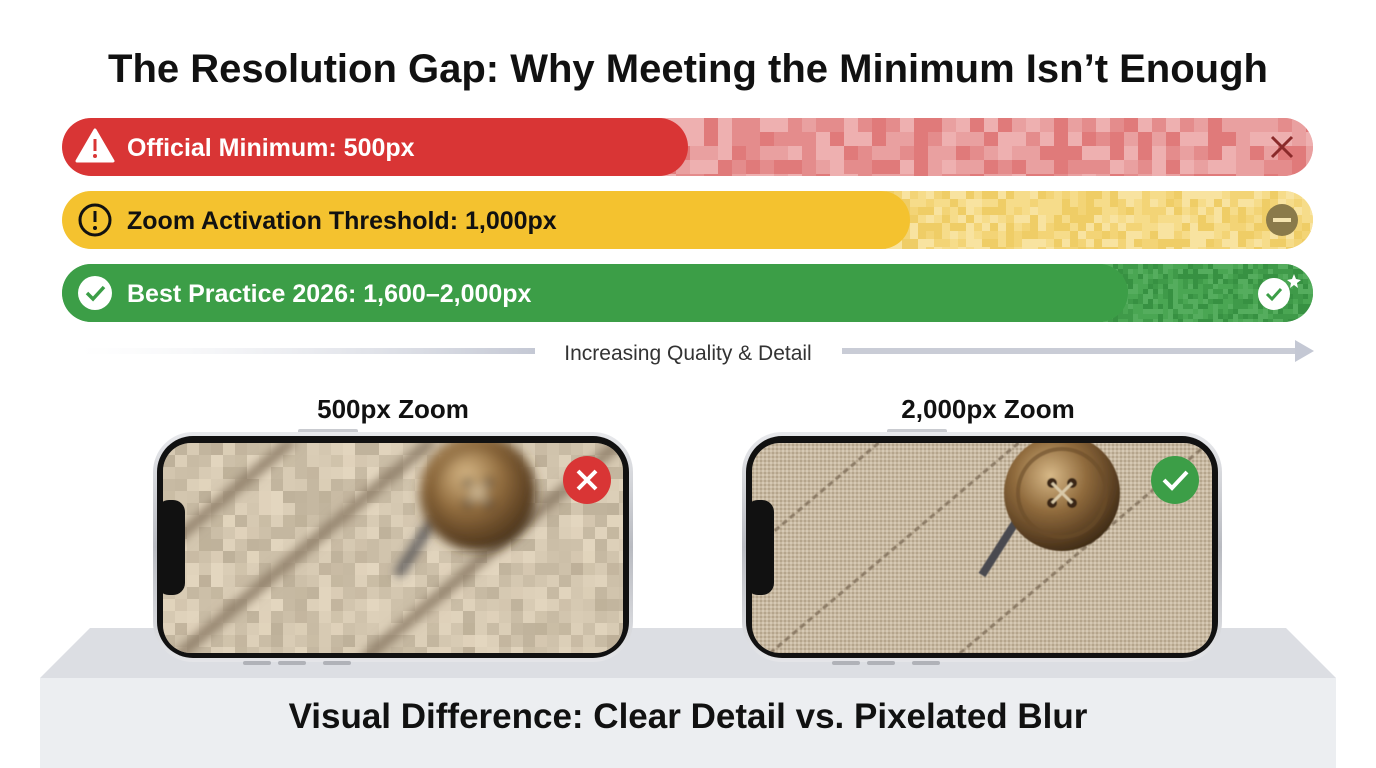  What do you see at coordinates (342, 221) in the screenshot?
I see `tier-label: Zoom Activation Threshold: 1,000px` at bounding box center [342, 221].